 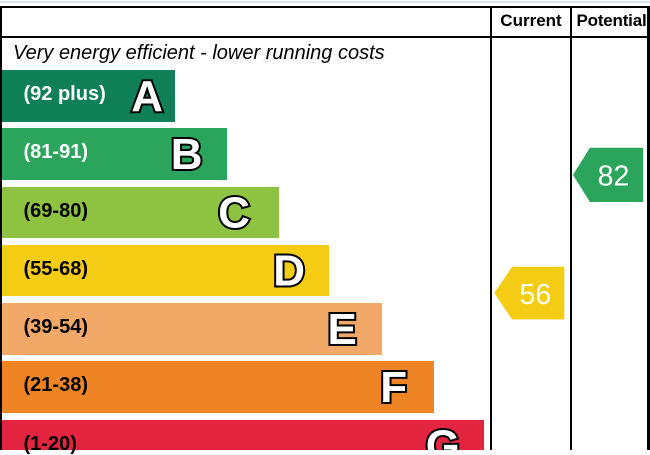 What do you see at coordinates (342, 329) in the screenshot?
I see `svg-text: E` at bounding box center [342, 329].